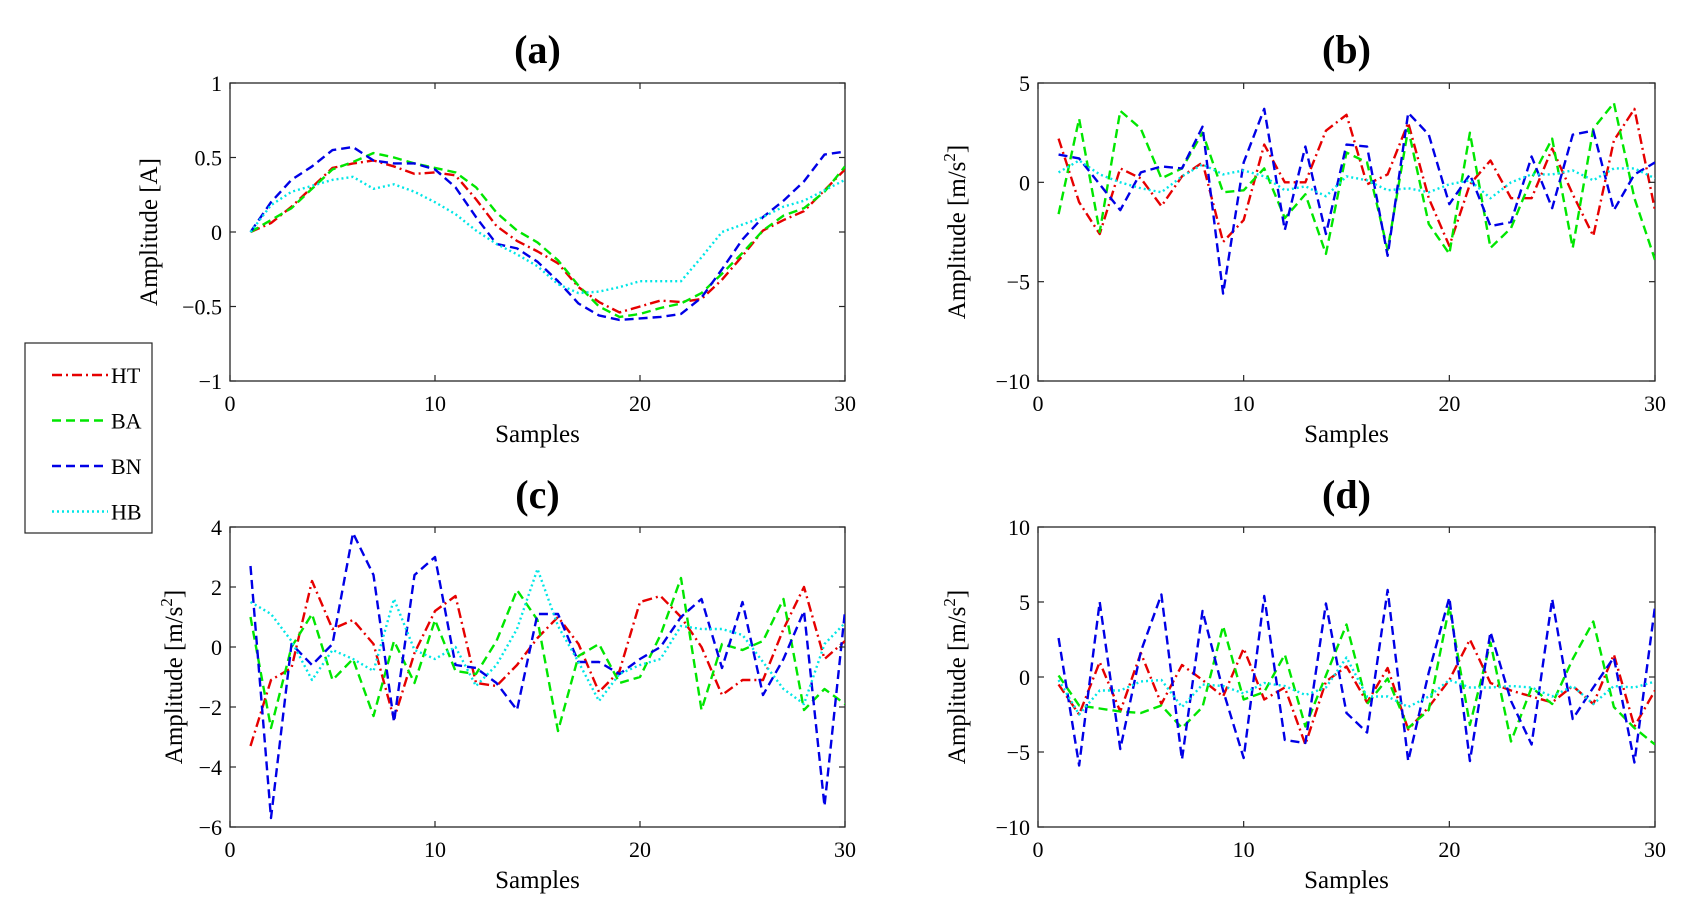 This screenshot has height=918, width=1688. What do you see at coordinates (955, 232) in the screenshot?
I see `y-axis-label-b: Amplitude [m/s2]` at bounding box center [955, 232].